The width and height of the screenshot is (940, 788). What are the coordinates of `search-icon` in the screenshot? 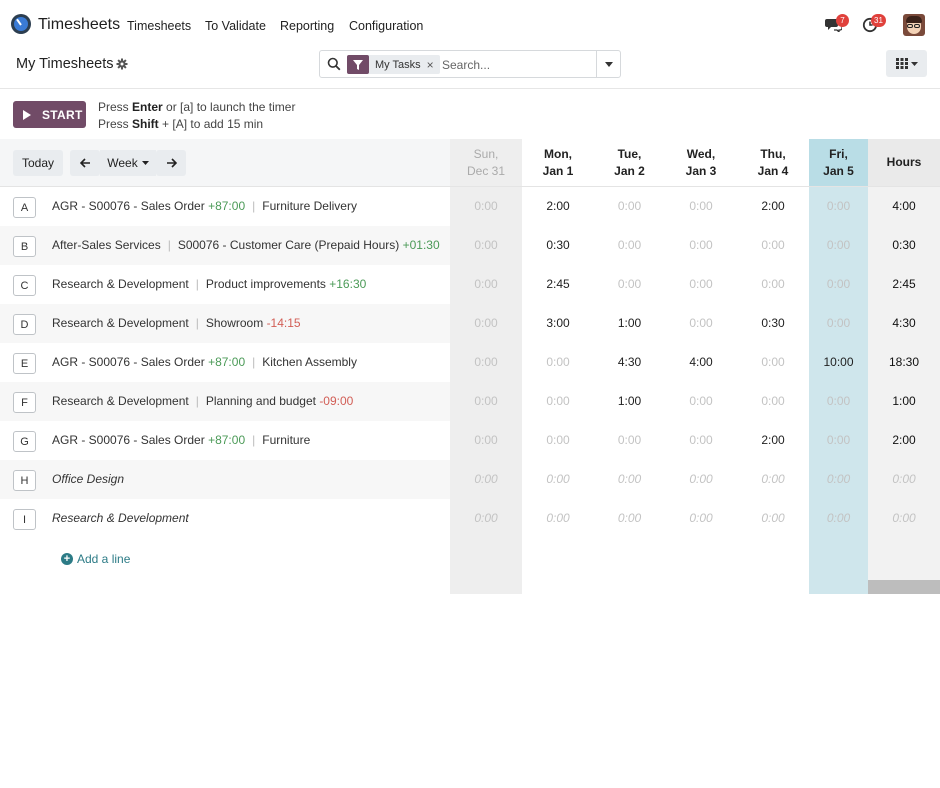 It's located at (334, 64).